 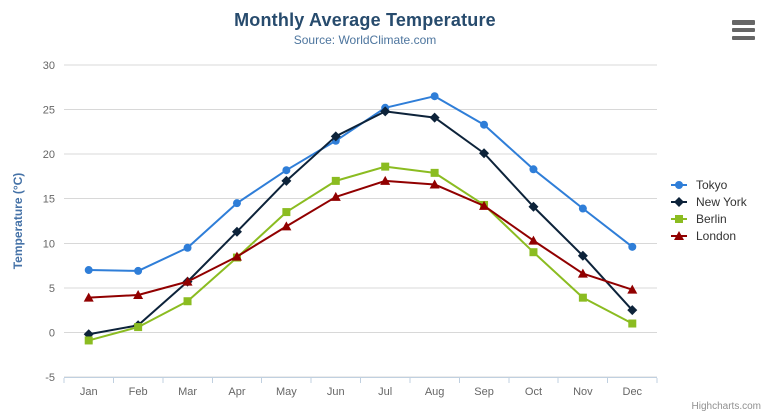 What do you see at coordinates (633, 392) in the screenshot?
I see `x-tick-label: Dec` at bounding box center [633, 392].